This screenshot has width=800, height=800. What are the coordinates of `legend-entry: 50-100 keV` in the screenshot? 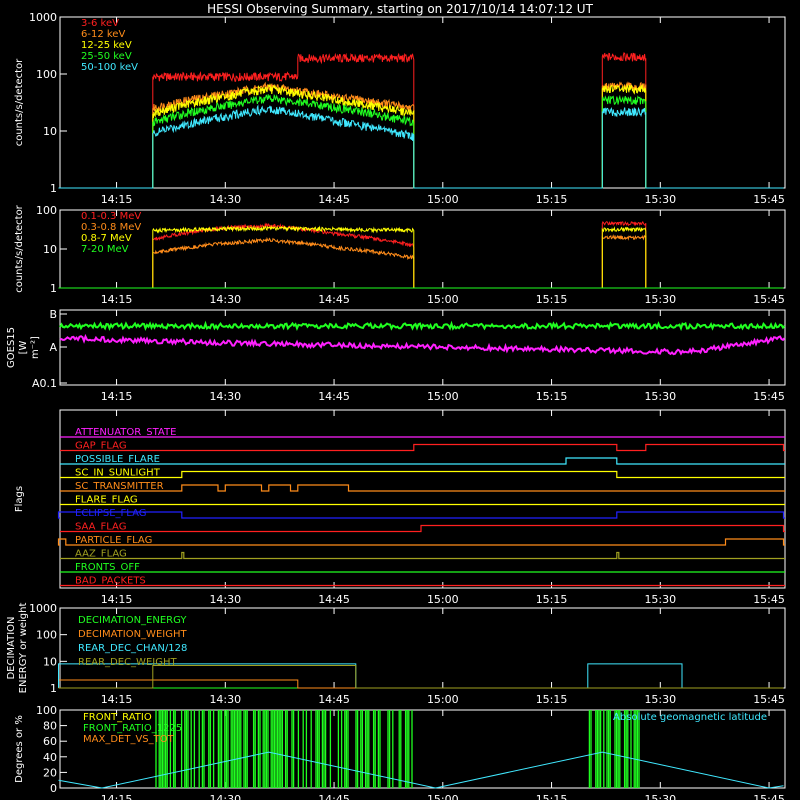 It's located at (109, 67).